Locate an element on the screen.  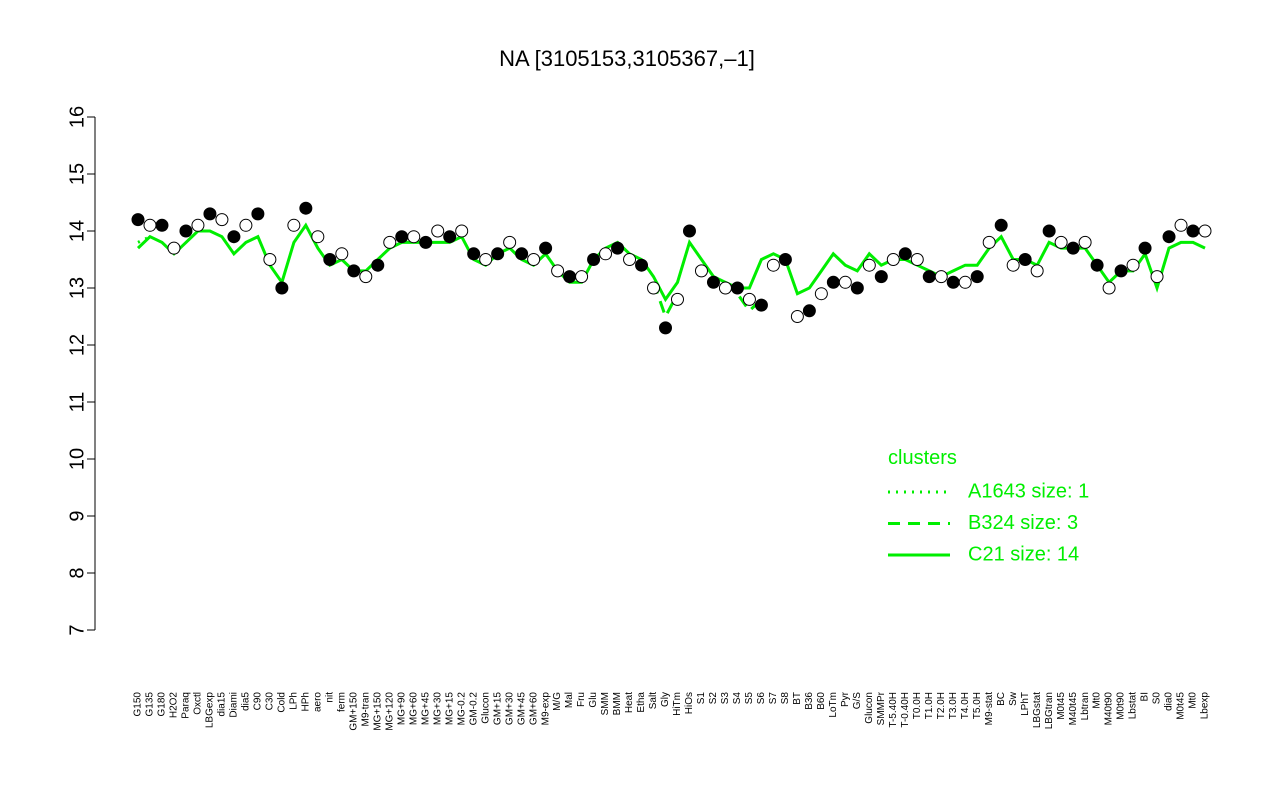
x-tick-label: Lbstat is located at coordinates (1133, 705).